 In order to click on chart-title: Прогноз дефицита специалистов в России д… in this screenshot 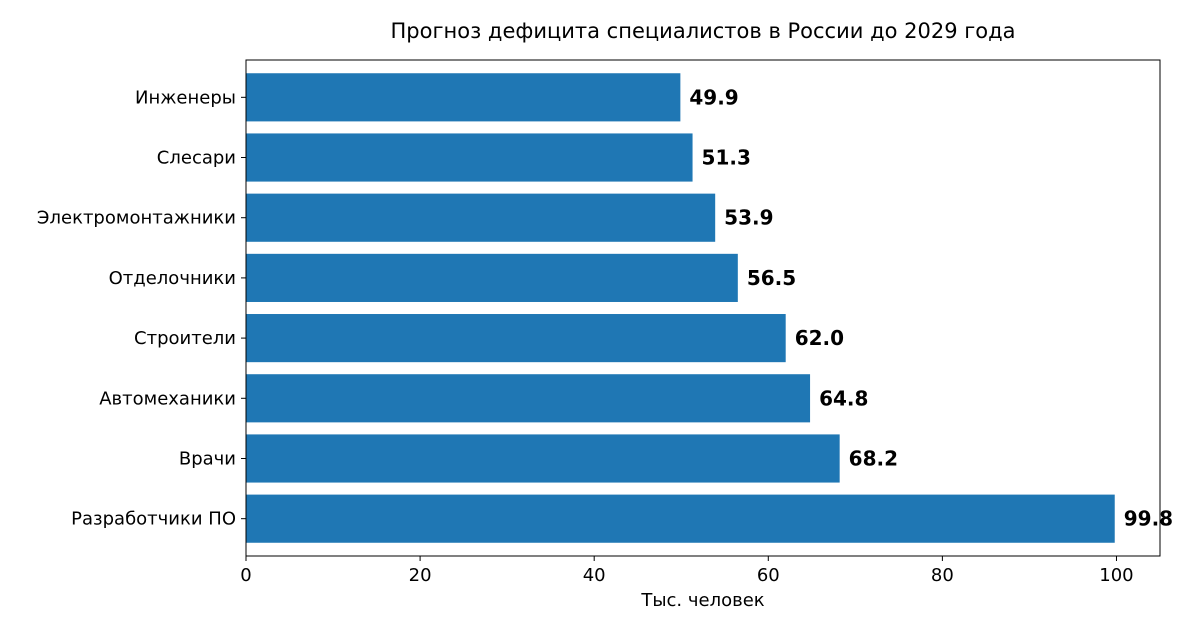, I will do `click(703, 31)`.